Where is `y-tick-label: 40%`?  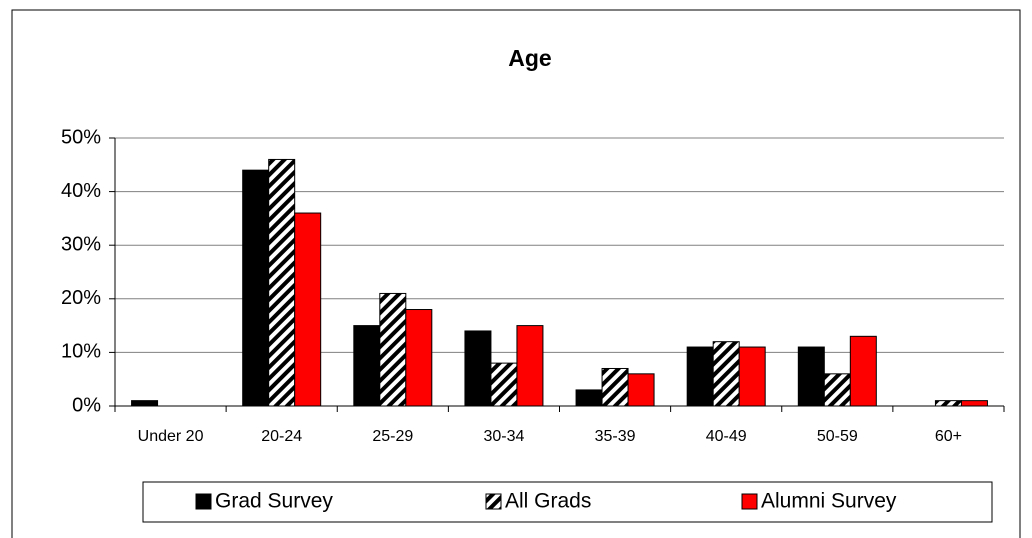 y-tick-label: 40% is located at coordinates (81, 191).